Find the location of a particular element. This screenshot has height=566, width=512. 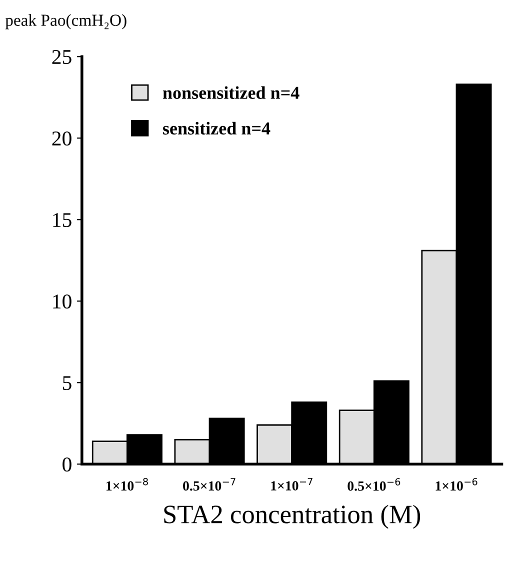

x-tick-label: 1×10$^{−8}$ is located at coordinates (127, 484).